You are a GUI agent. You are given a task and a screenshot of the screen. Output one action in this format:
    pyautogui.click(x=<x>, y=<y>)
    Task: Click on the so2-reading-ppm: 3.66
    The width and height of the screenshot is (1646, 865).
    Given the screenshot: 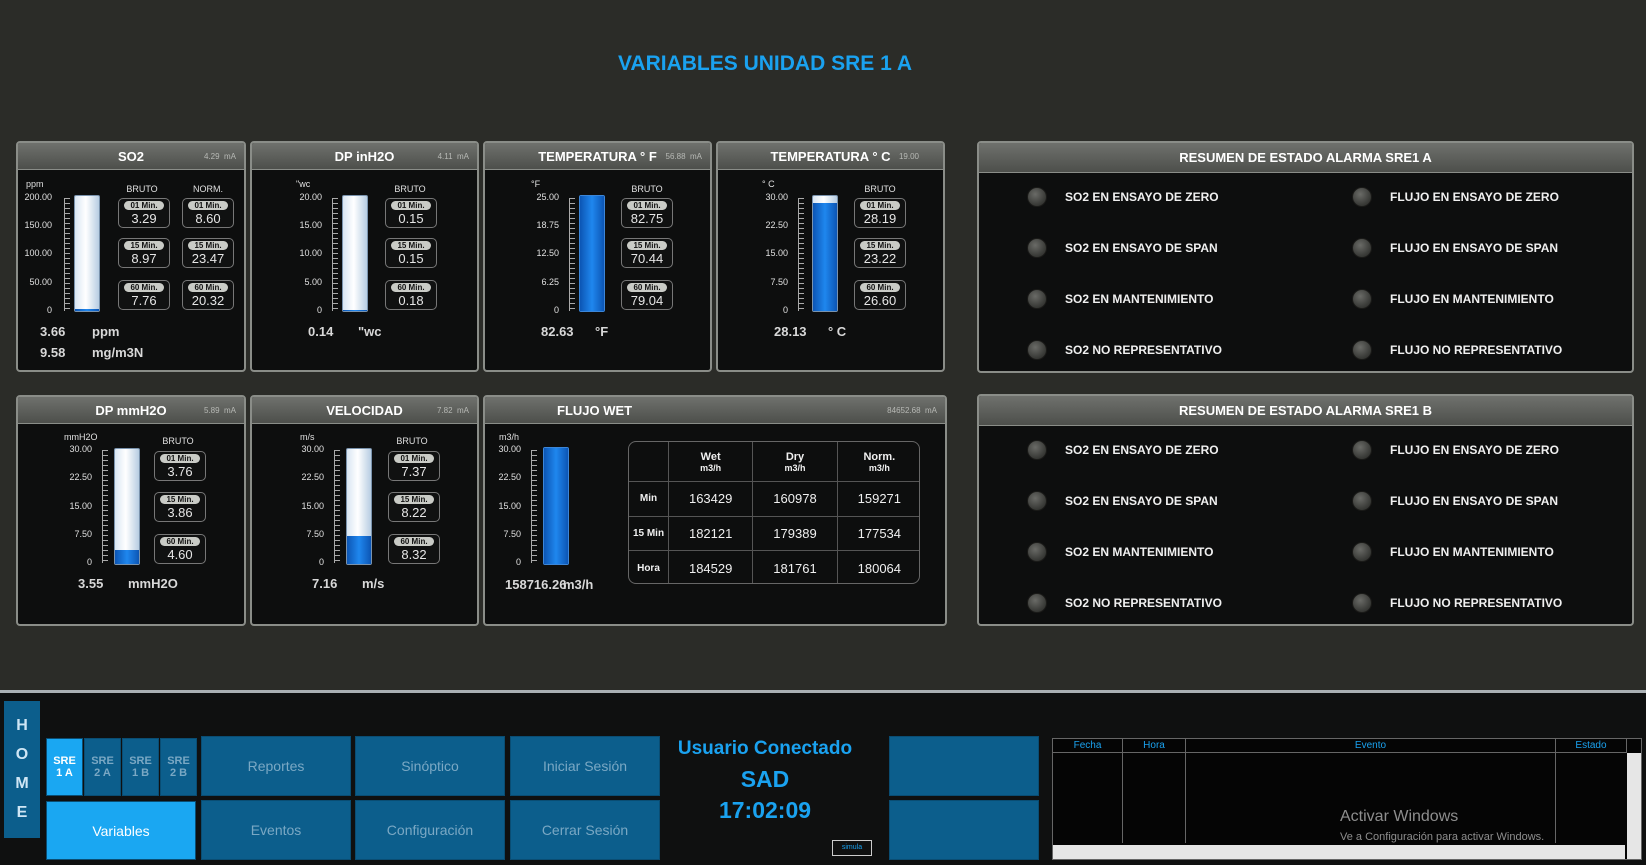 What is the action you would take?
    pyautogui.click(x=53, y=331)
    